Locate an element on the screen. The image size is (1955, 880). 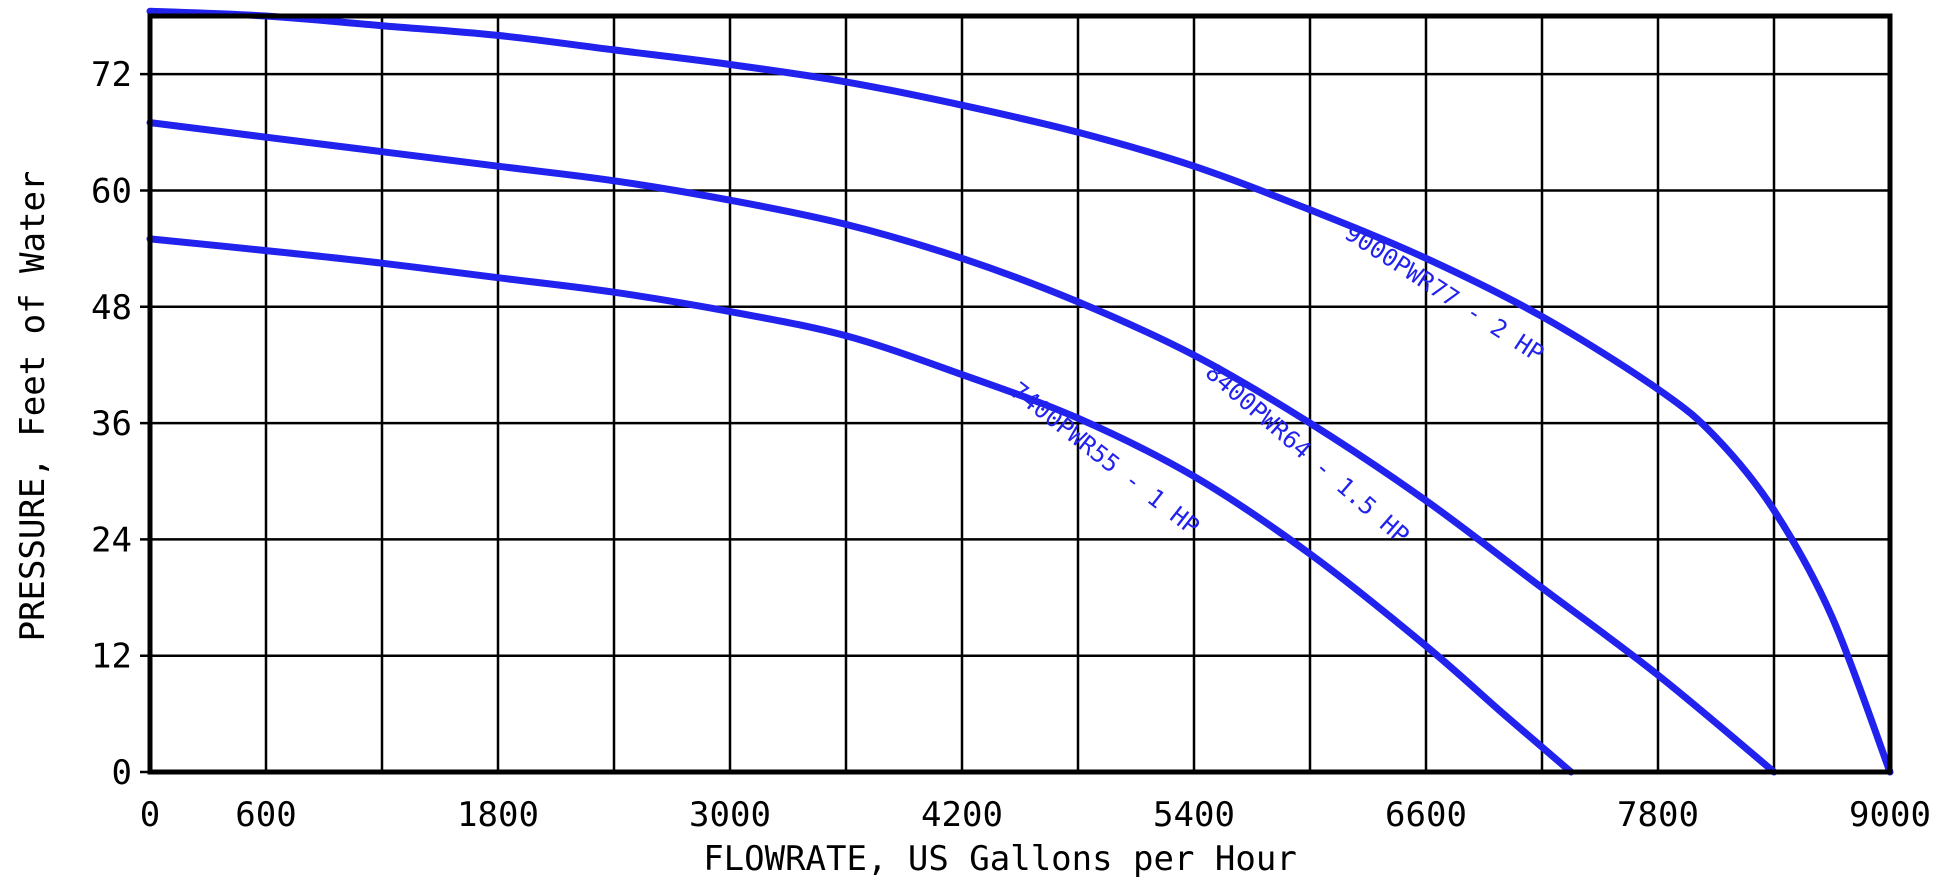
curve-label: 8400PWR64 - 1.5 HP is located at coordinates (1307, 454).